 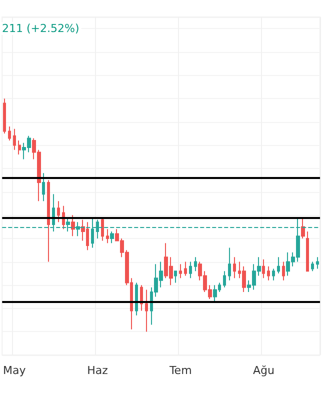 I want to click on x-tick-label: Tem, so click(x=180, y=370).